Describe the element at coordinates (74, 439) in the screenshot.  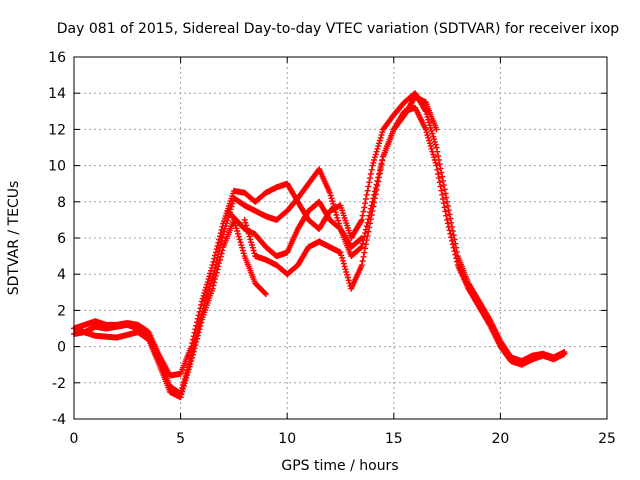
I see `x-tick-label: 0` at that location.